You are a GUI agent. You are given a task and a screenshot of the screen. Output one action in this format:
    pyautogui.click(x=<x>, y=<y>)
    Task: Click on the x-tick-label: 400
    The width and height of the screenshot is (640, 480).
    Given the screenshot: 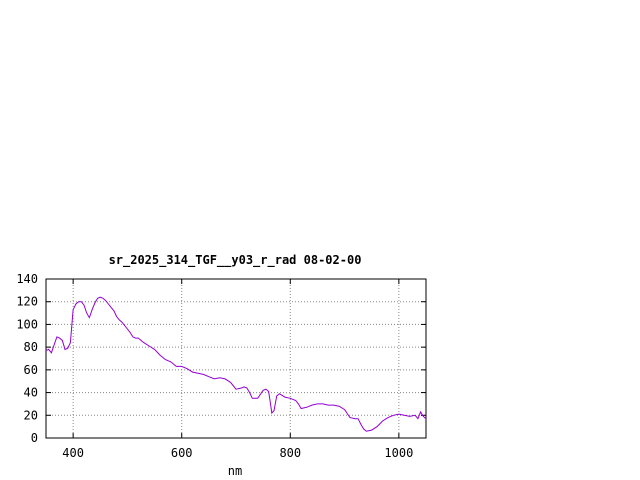 What is the action you would take?
    pyautogui.click(x=73, y=453)
    